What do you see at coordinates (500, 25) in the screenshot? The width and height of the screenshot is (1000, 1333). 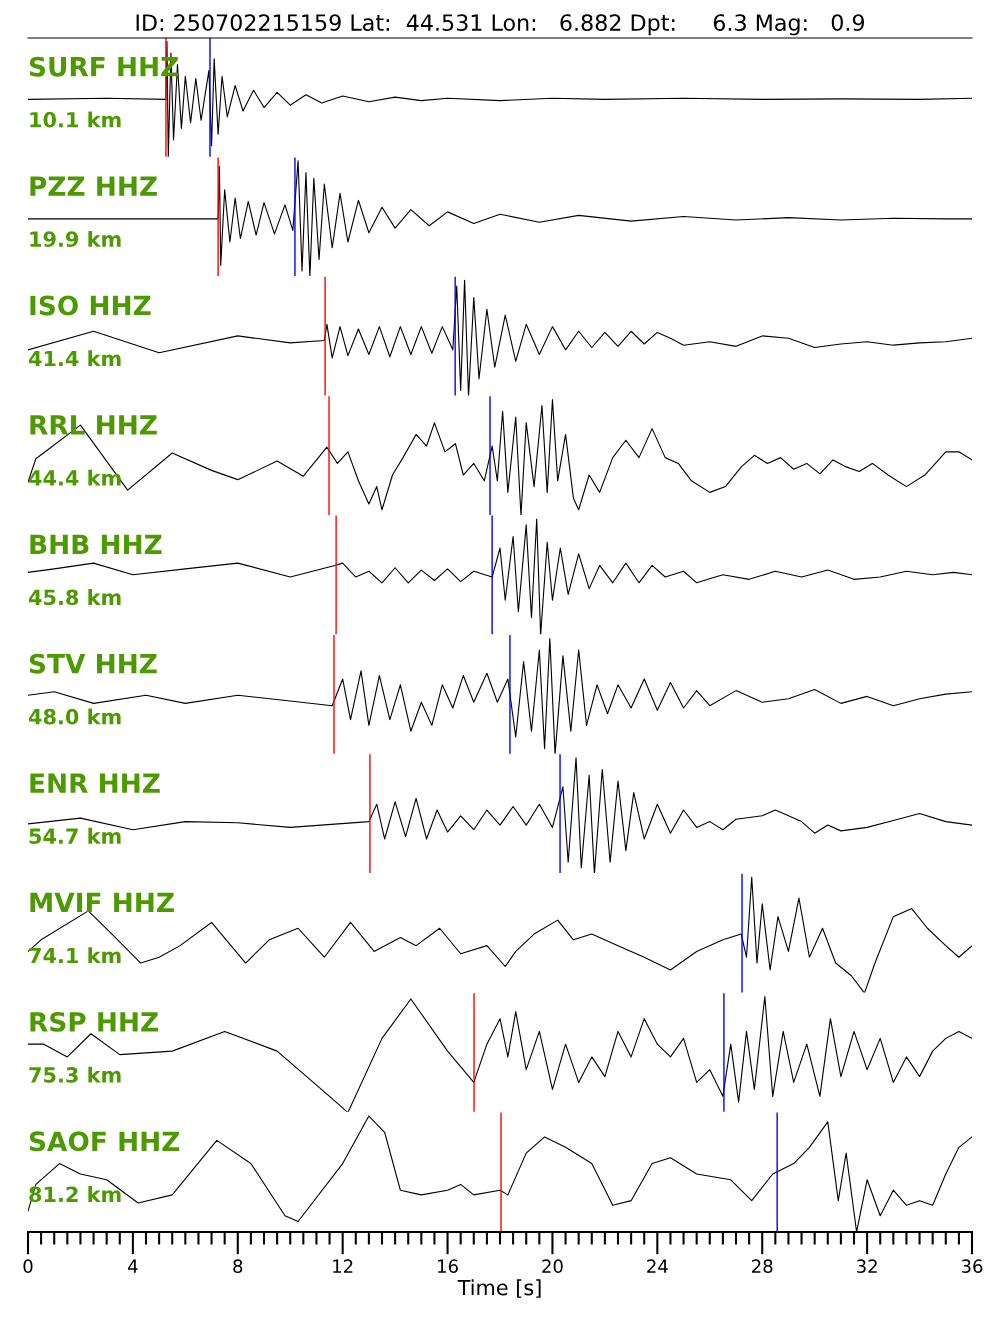 I see `chart-title: ID: 250702215159 Lat: 44.531 Lon: 6.882 Dpt: 6.3 Mag: 0.9` at bounding box center [500, 25].